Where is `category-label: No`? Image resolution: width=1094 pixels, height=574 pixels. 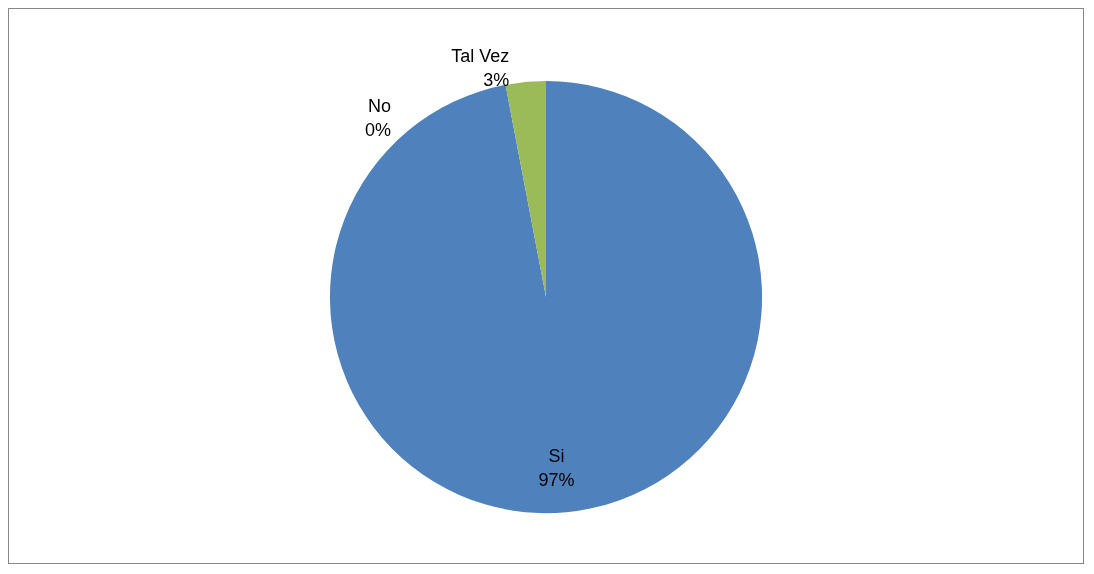
category-label: No is located at coordinates (380, 106).